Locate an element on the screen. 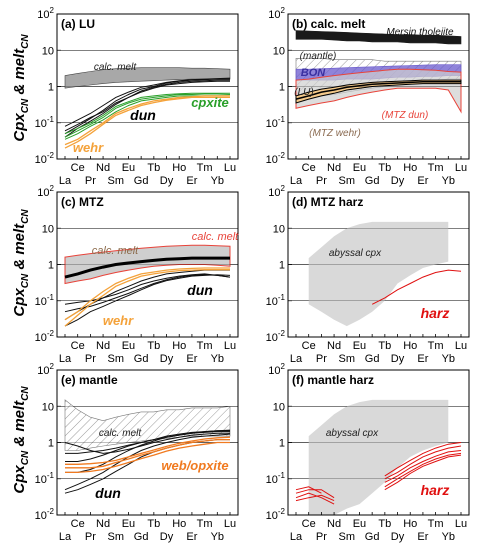  panel-title: (b) calc. melt is located at coordinates (328, 24).